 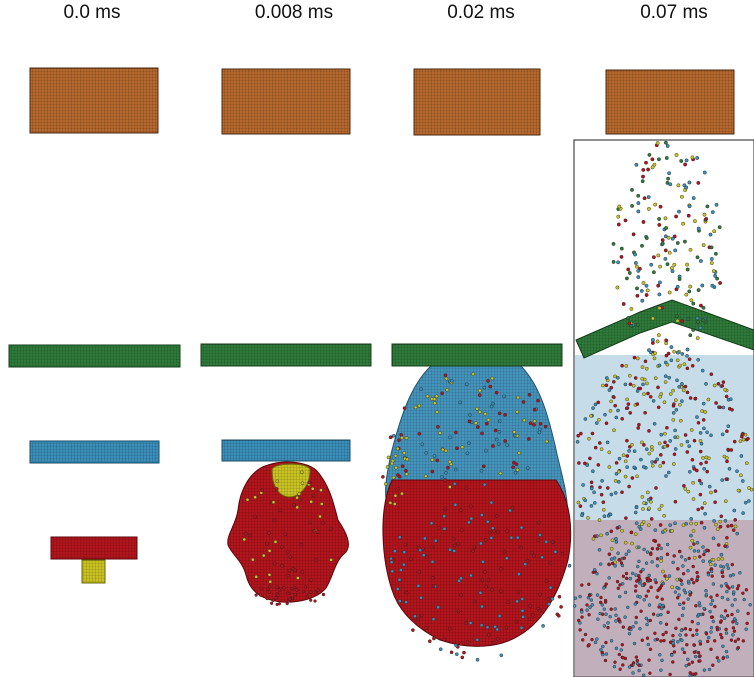 What do you see at coordinates (664, 329) in the screenshot?
I see `green-plate-deformed` at bounding box center [664, 329].